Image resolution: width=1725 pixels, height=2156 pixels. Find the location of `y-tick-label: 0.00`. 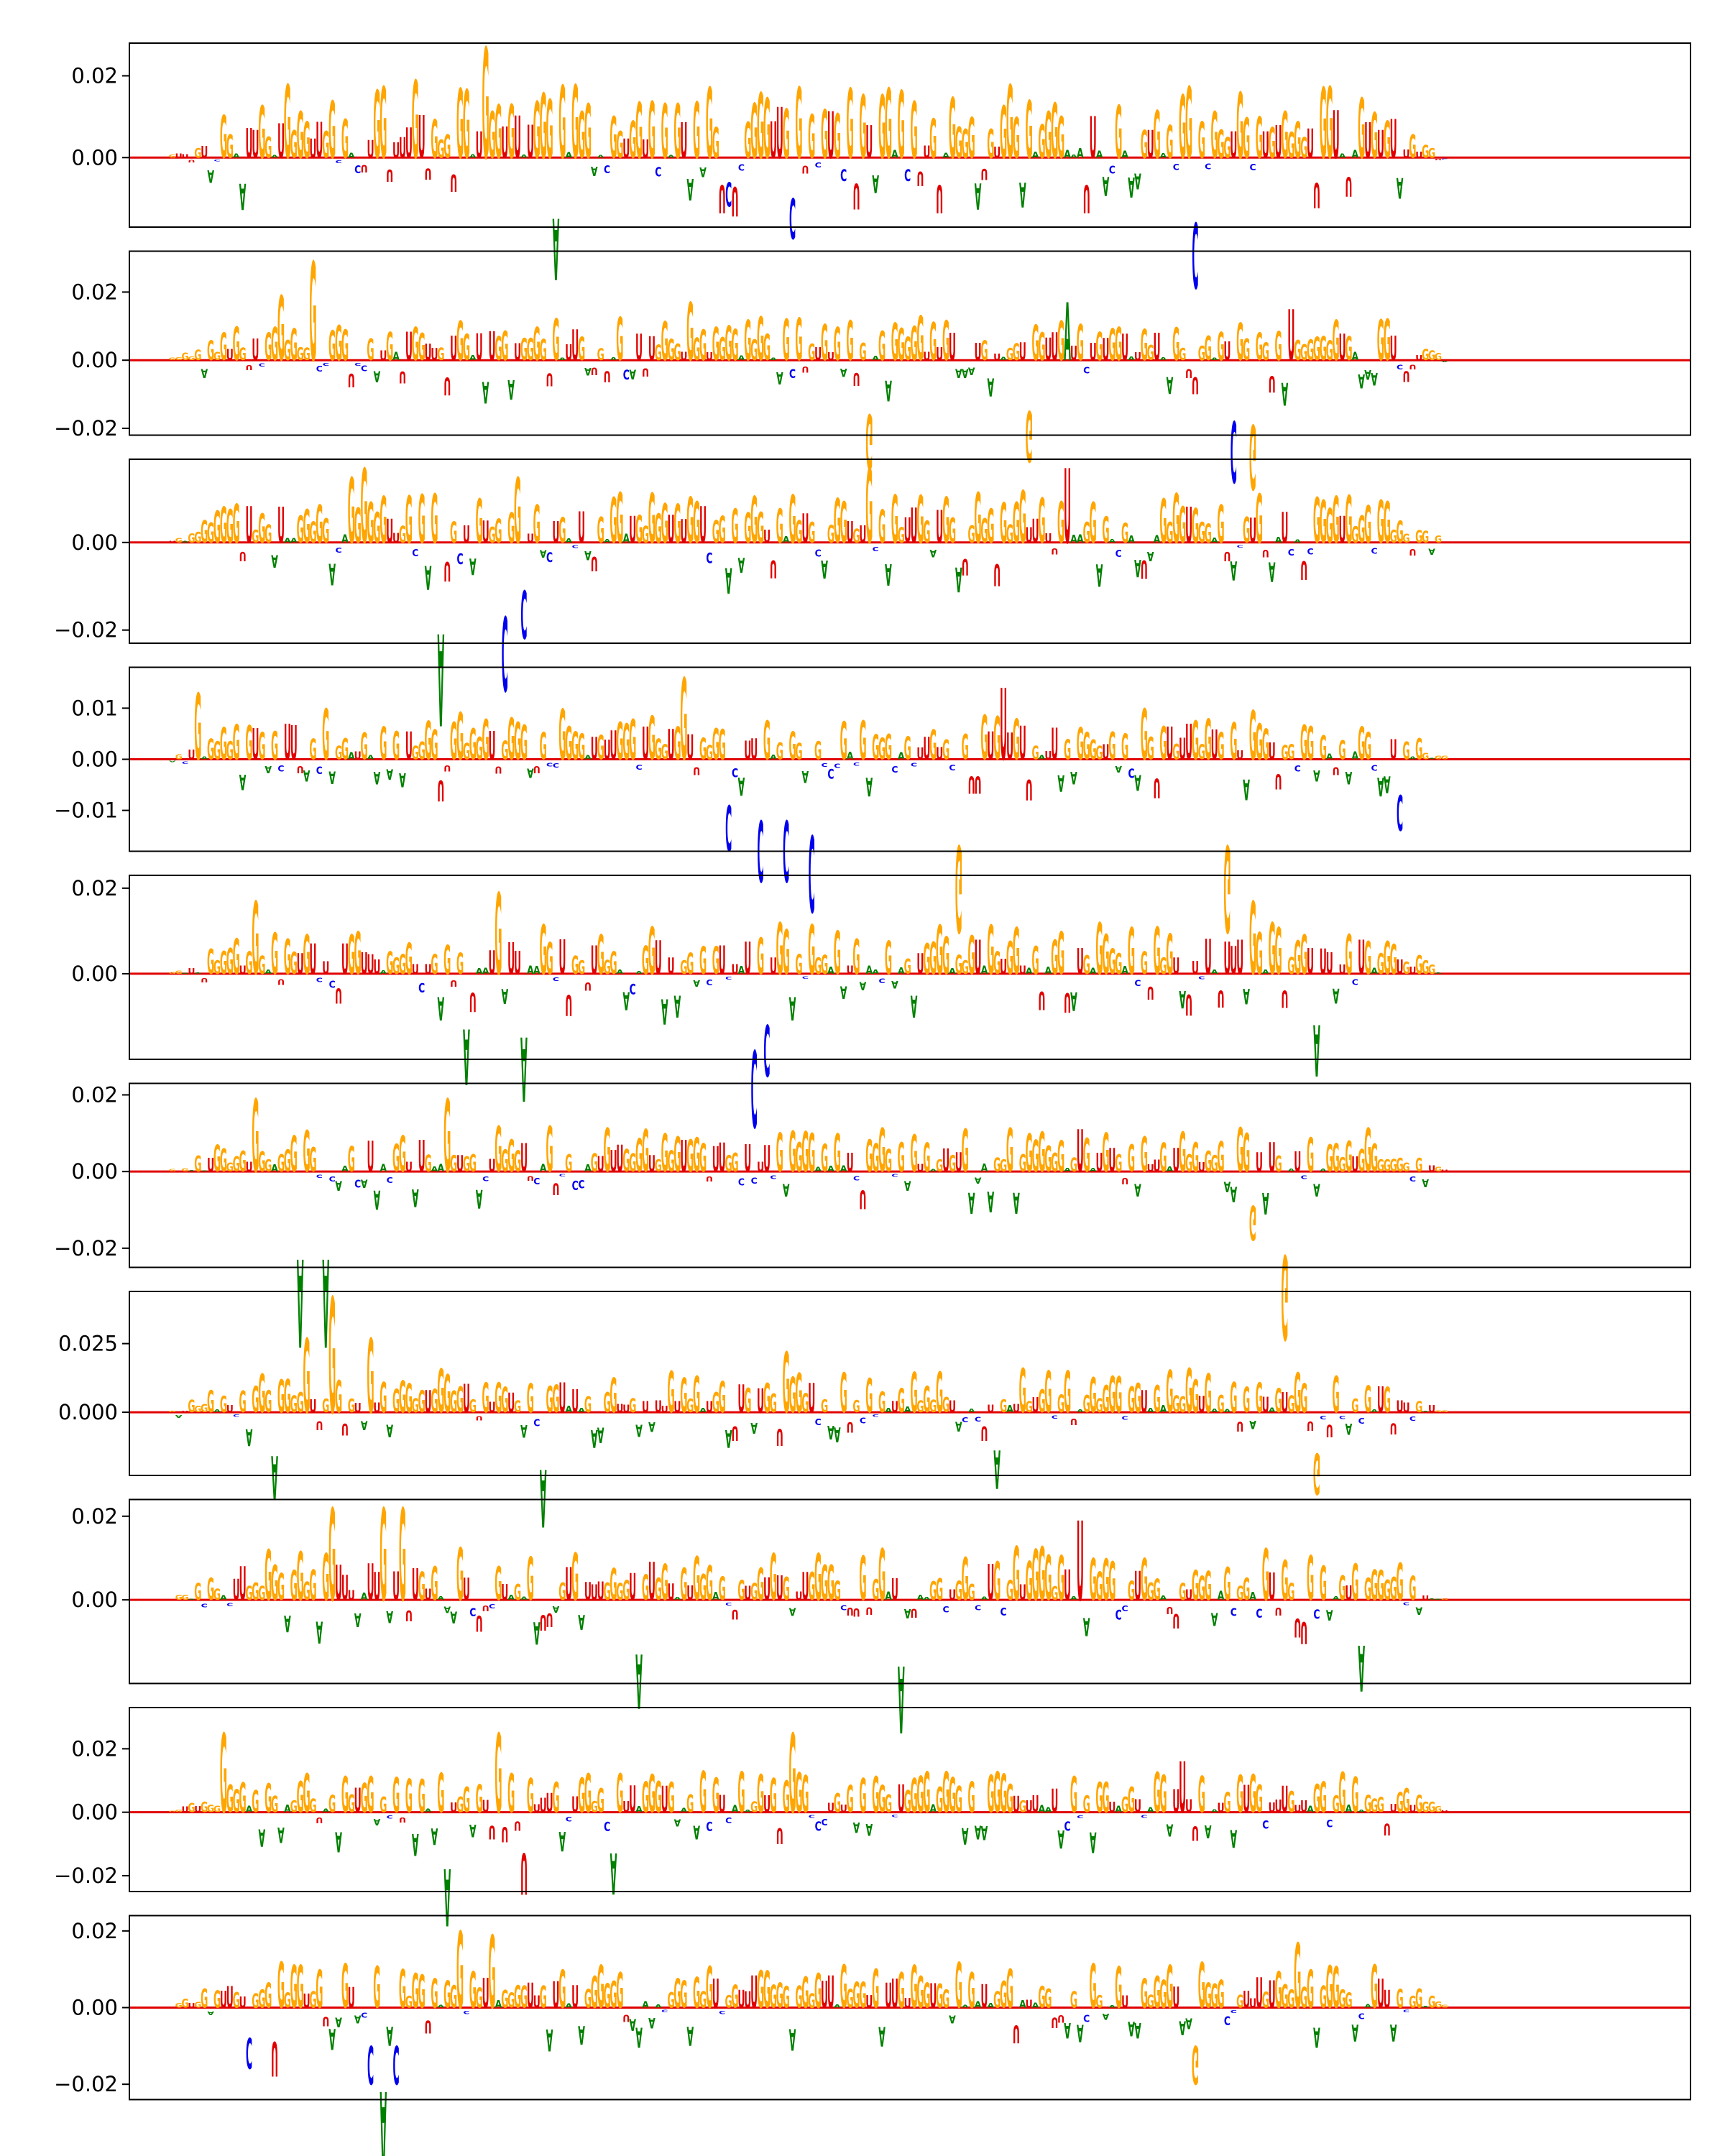

y-tick-label: 0.00 is located at coordinates (94, 1600).